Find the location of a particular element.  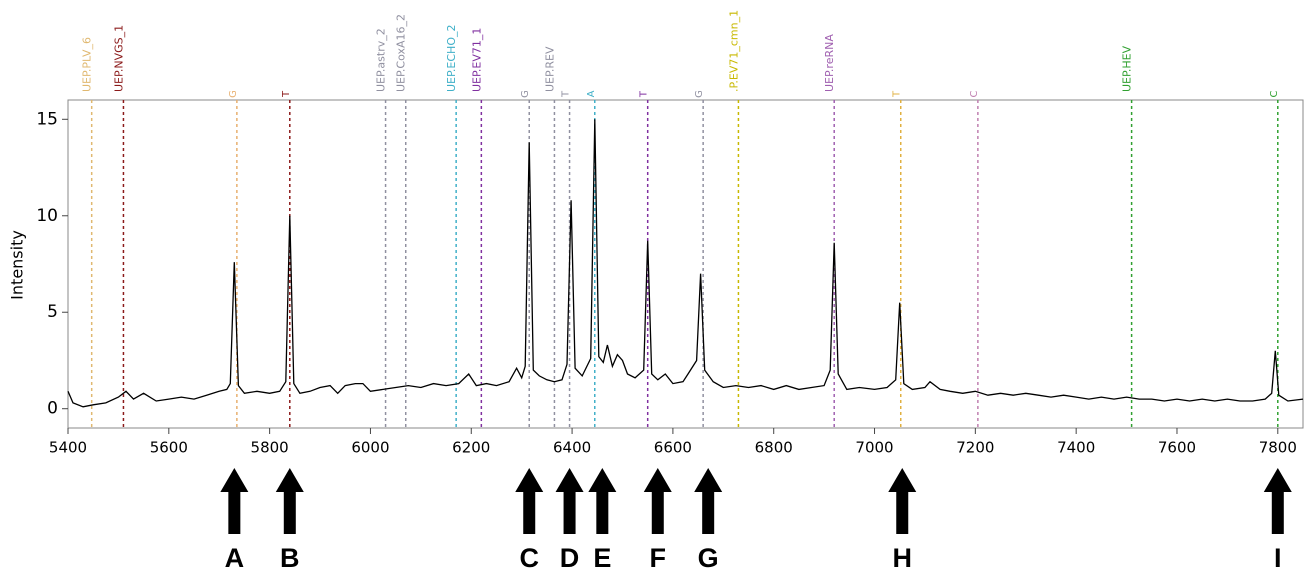

arrow-label: H is located at coordinates (903, 557).